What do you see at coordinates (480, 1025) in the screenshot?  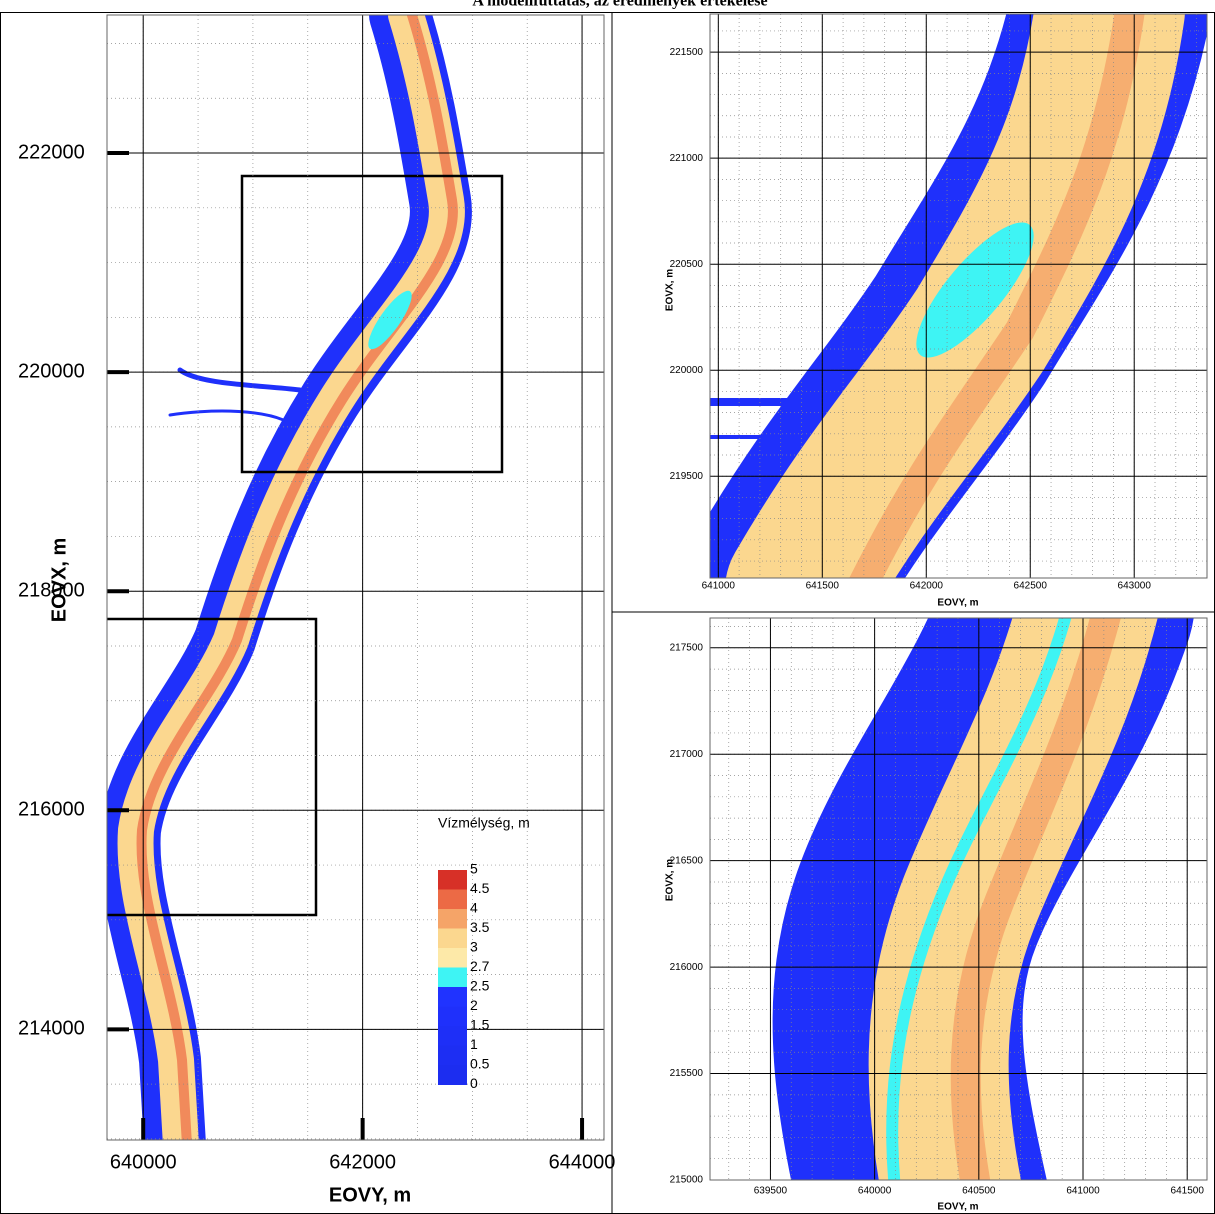 I see `legend-label: 1.5` at bounding box center [480, 1025].